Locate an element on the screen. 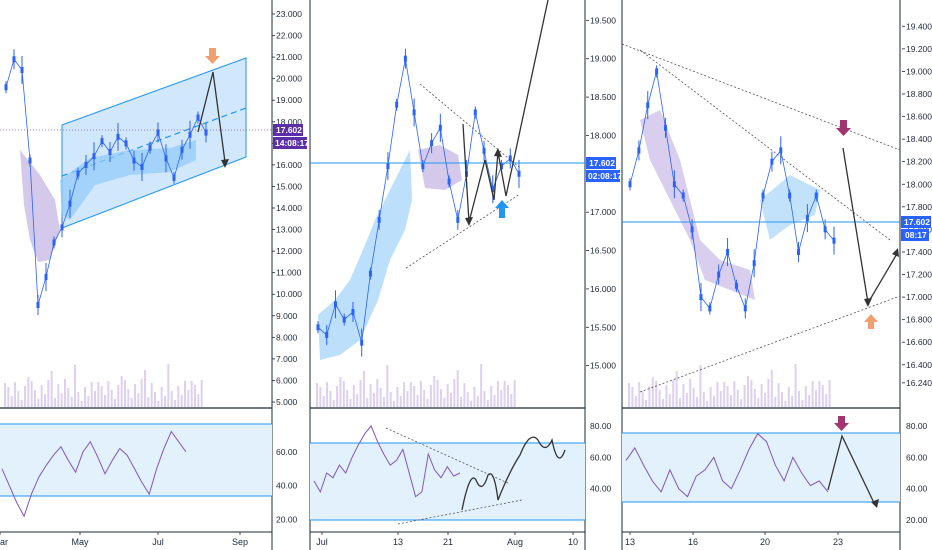 This screenshot has width=932, height=550. right-trend-upper-a is located at coordinates (761, 97).